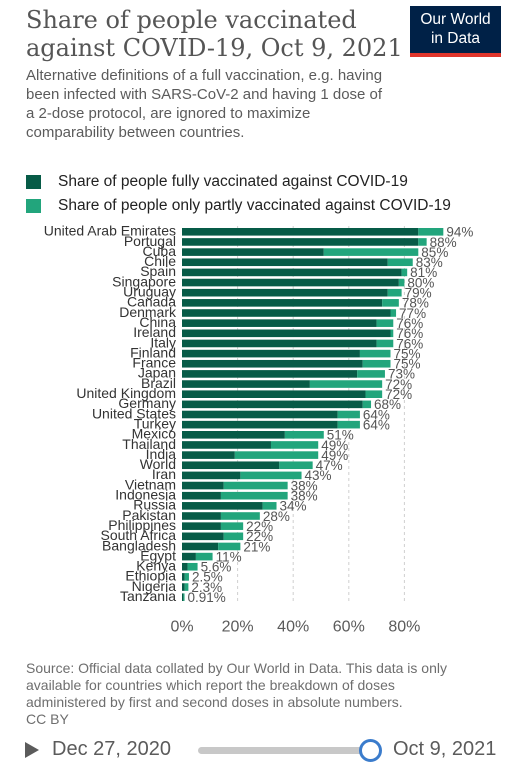 The image size is (526, 766). Describe the element at coordinates (163, 342) in the screenshot. I see `category-label: Italy` at that location.